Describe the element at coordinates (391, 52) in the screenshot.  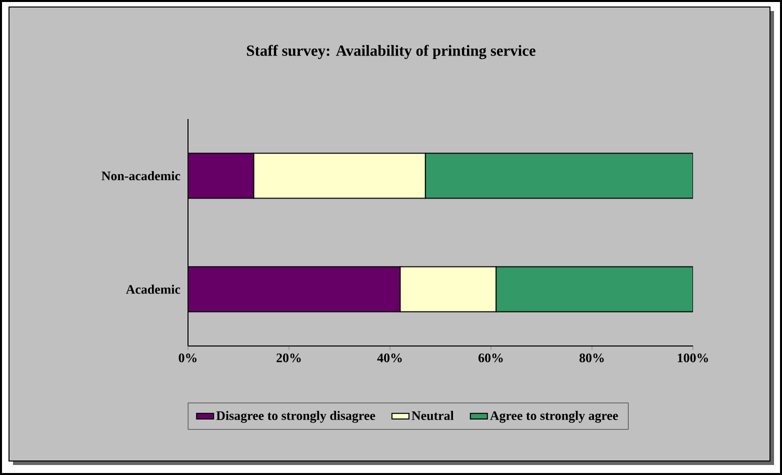
I see `chart-title: Staff survey: Availability of printing service` at that location.